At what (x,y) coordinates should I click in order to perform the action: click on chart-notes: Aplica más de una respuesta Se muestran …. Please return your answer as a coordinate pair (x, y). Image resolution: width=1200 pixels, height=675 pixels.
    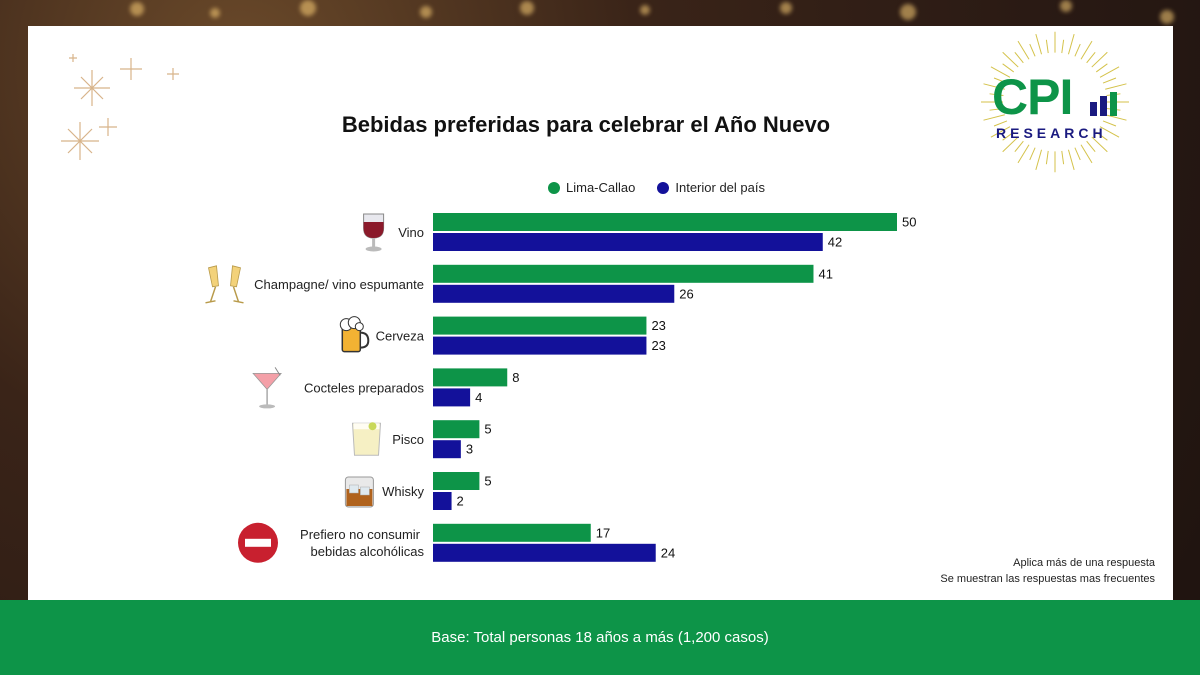
    Looking at the image, I should click on (977, 571).